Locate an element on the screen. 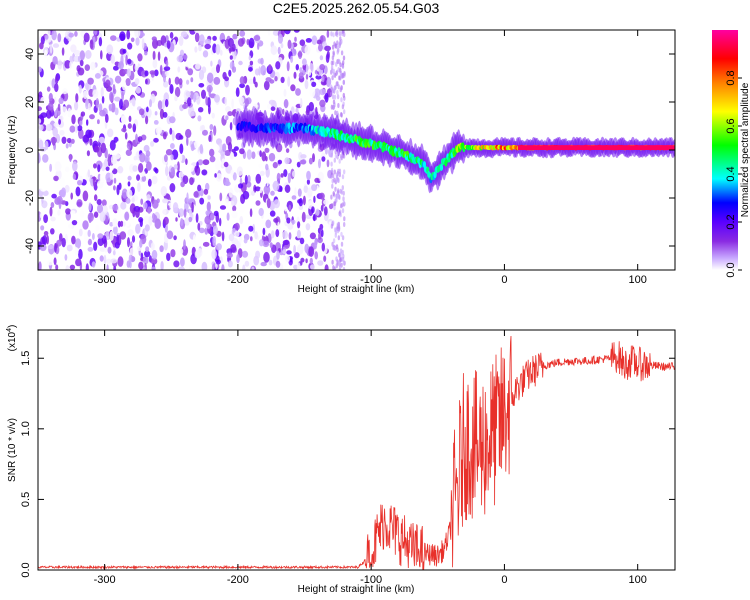 The image size is (750, 600). colorbar-label: Normalized spectral amplitude is located at coordinates (745, 149).